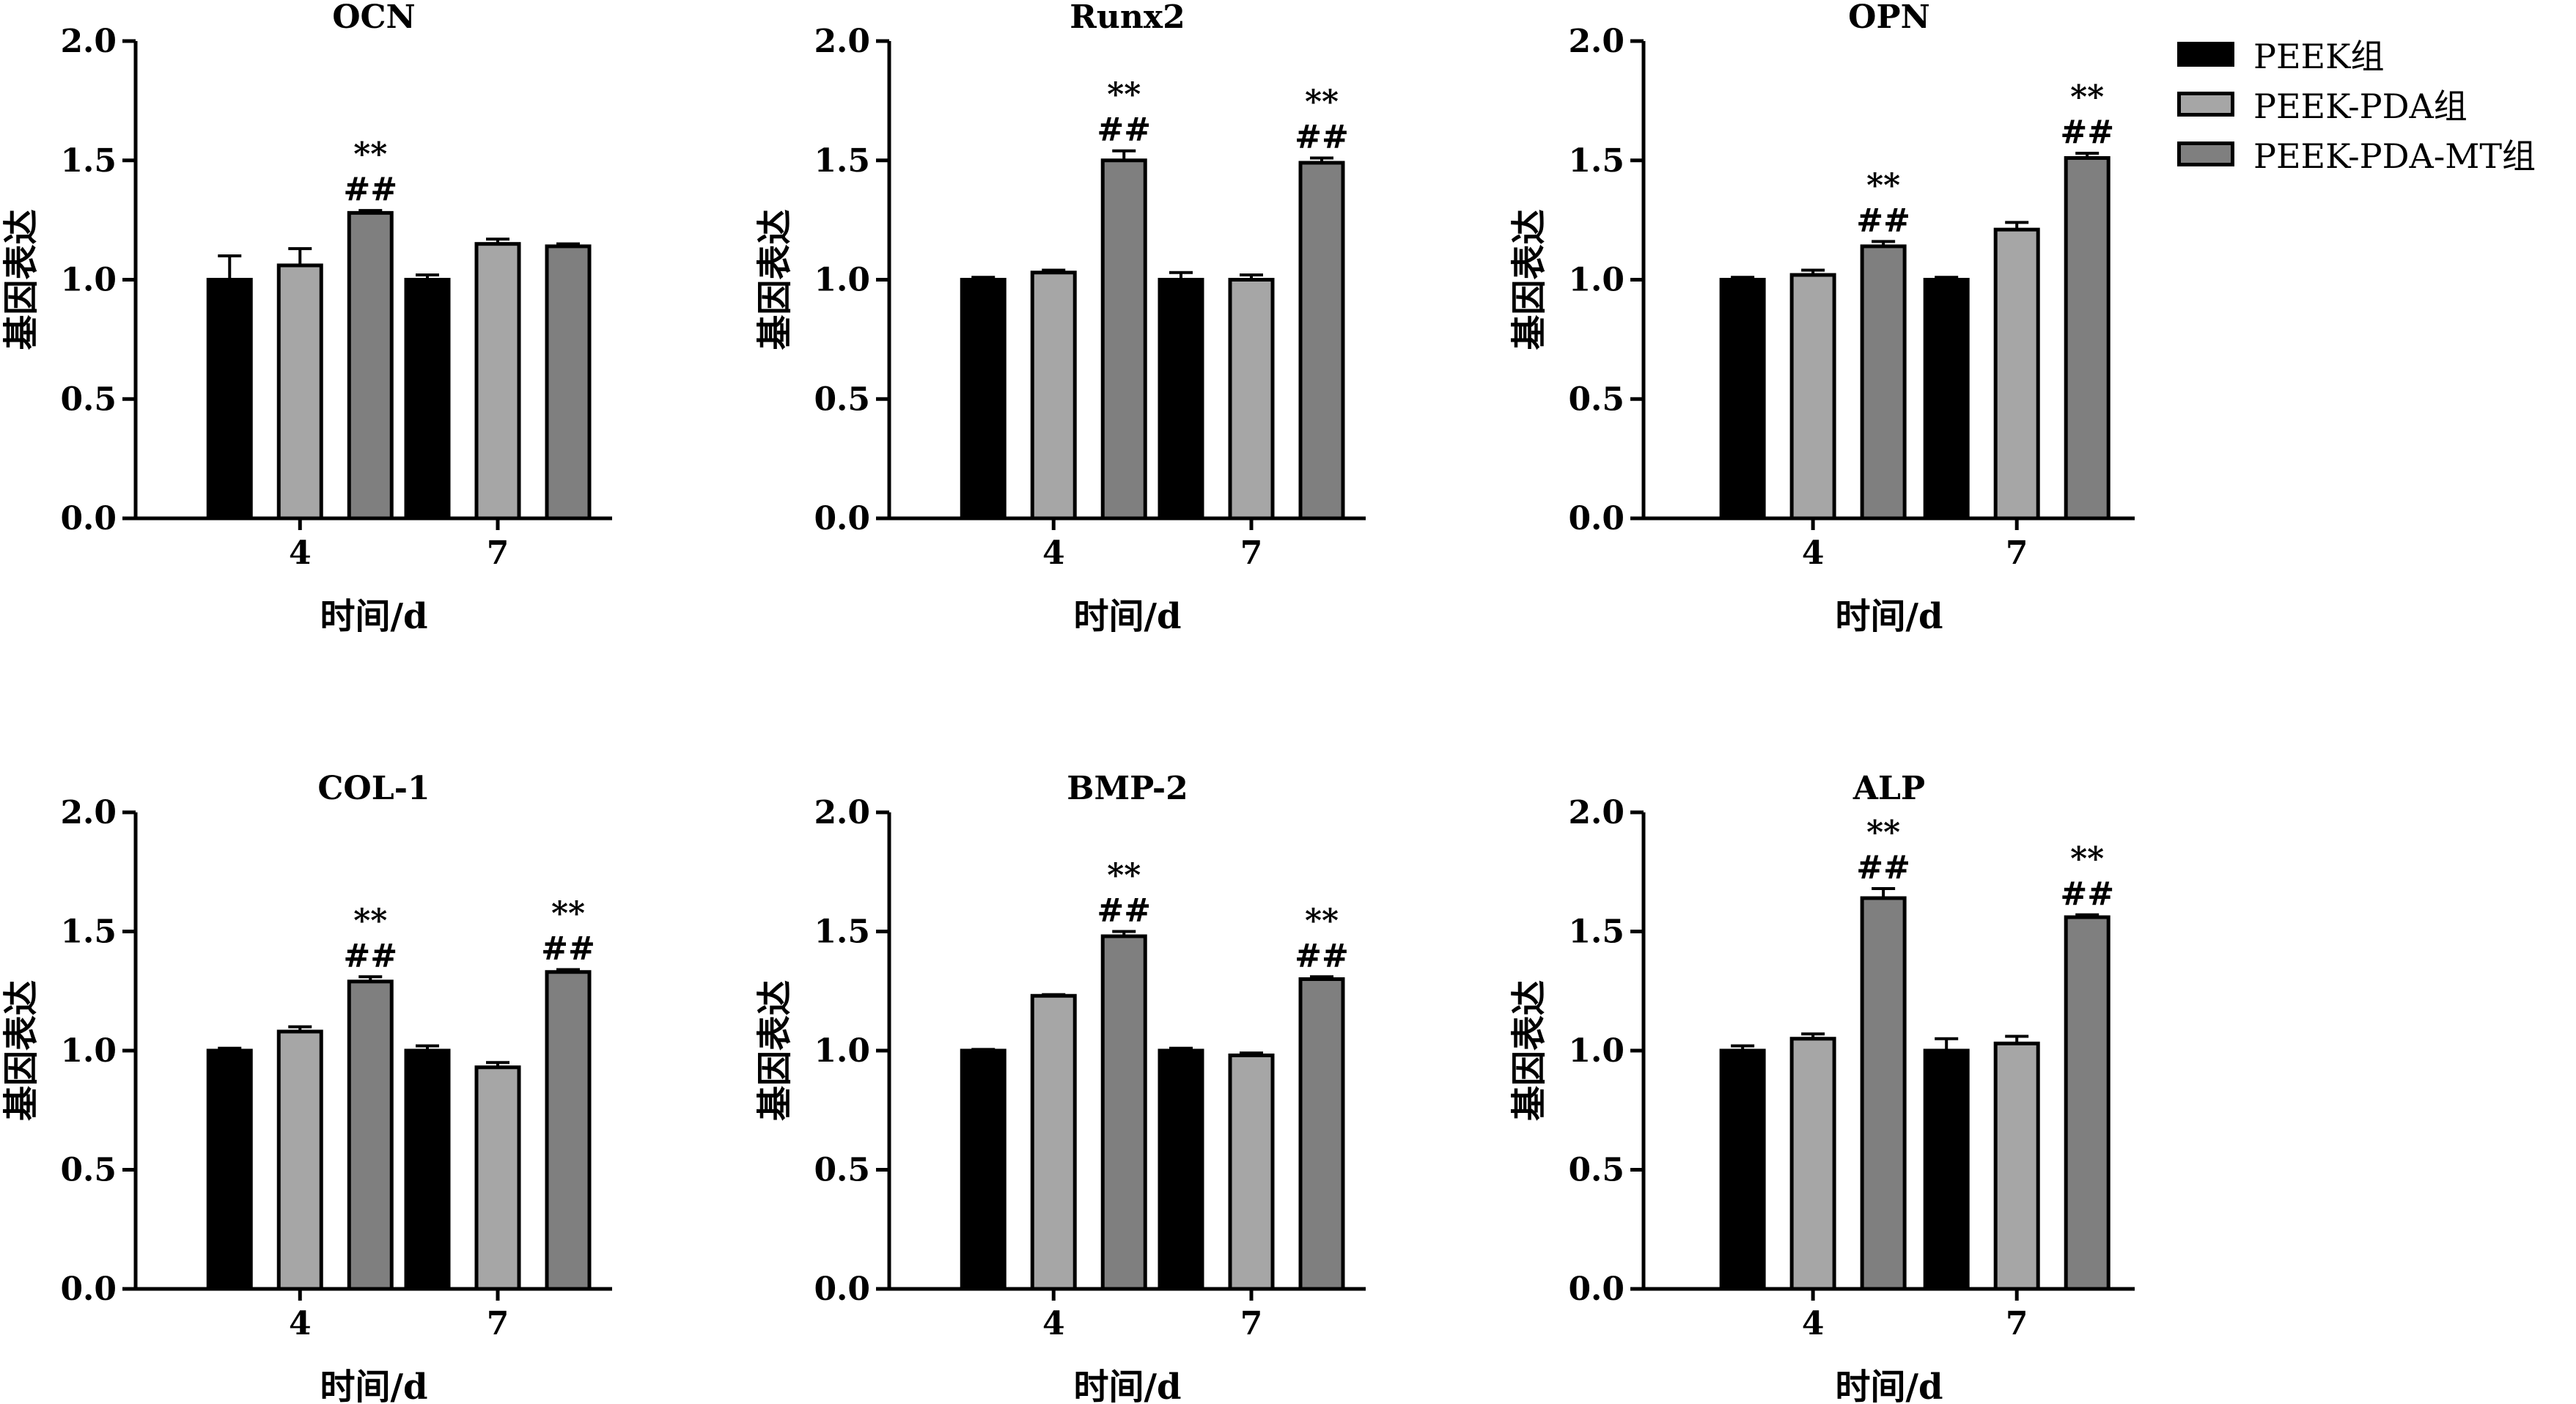 Image resolution: width=2576 pixels, height=1404 pixels. I want to click on chart-title: OCN, so click(374, 18).